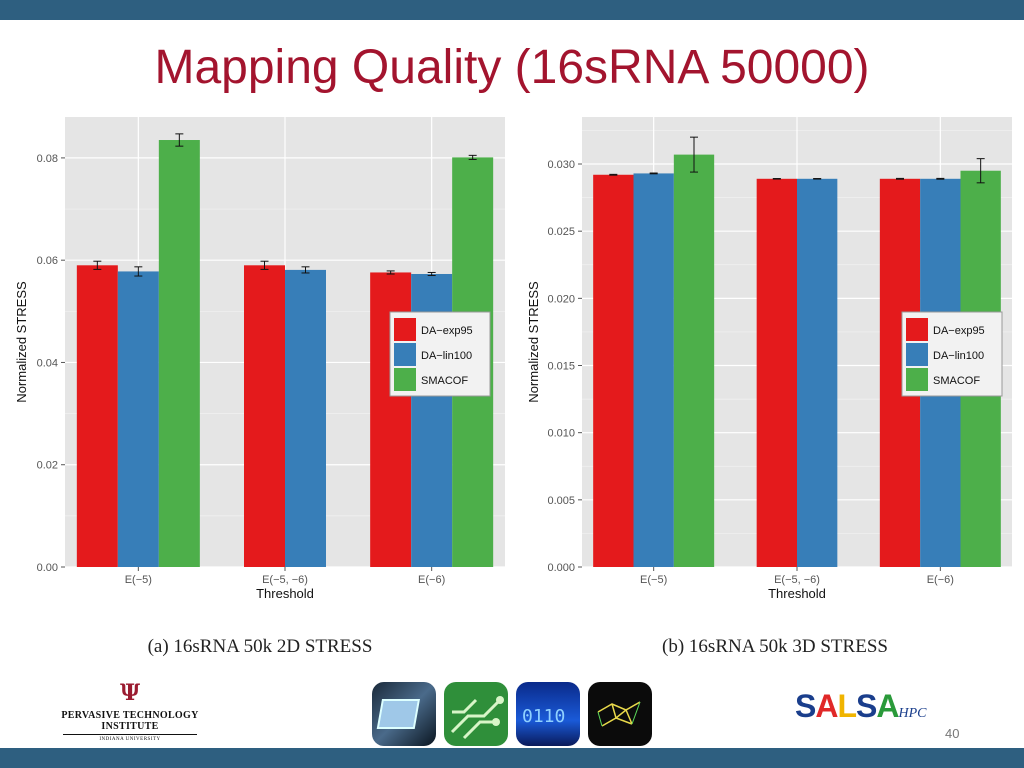 This screenshot has width=1024, height=768. Describe the element at coordinates (561, 165) in the screenshot. I see `y-tick-label: 0.030` at that location.